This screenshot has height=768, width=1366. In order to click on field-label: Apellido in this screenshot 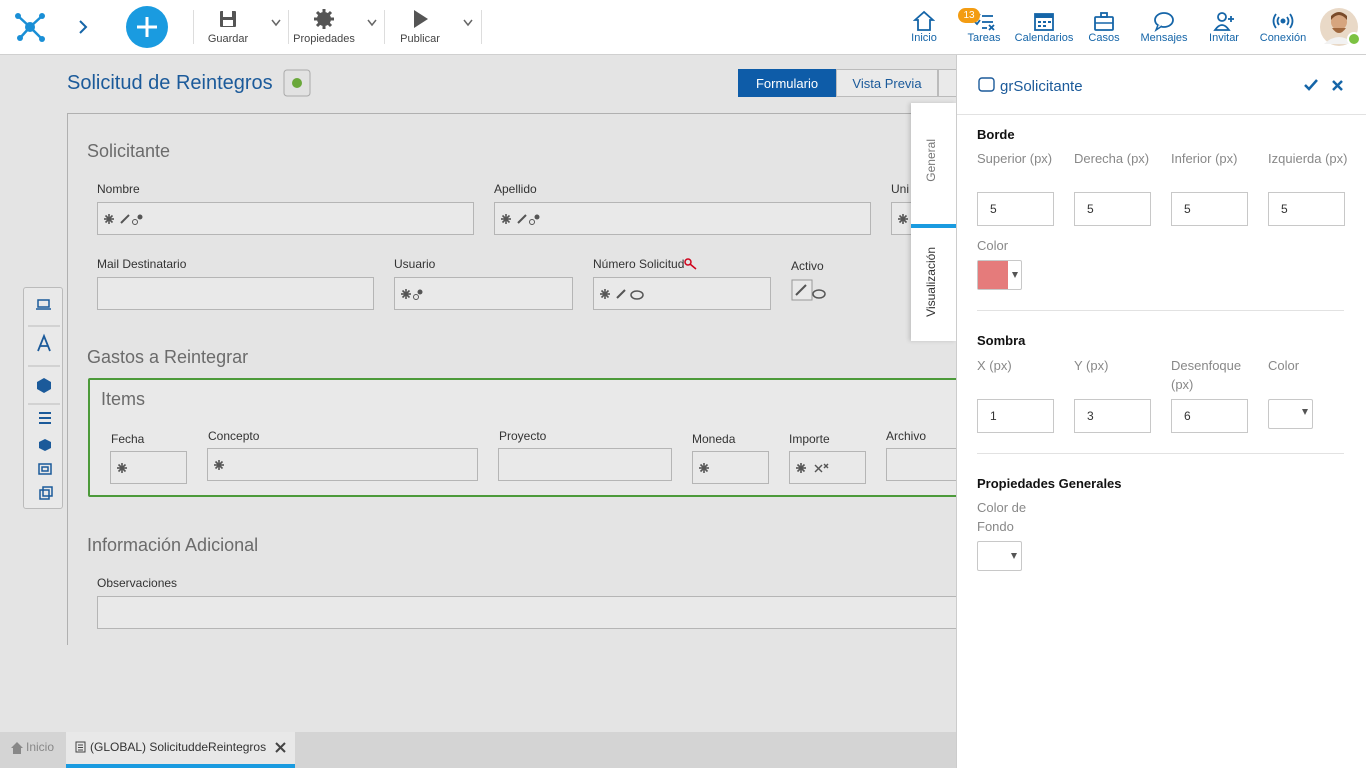, I will do `click(515, 189)`.